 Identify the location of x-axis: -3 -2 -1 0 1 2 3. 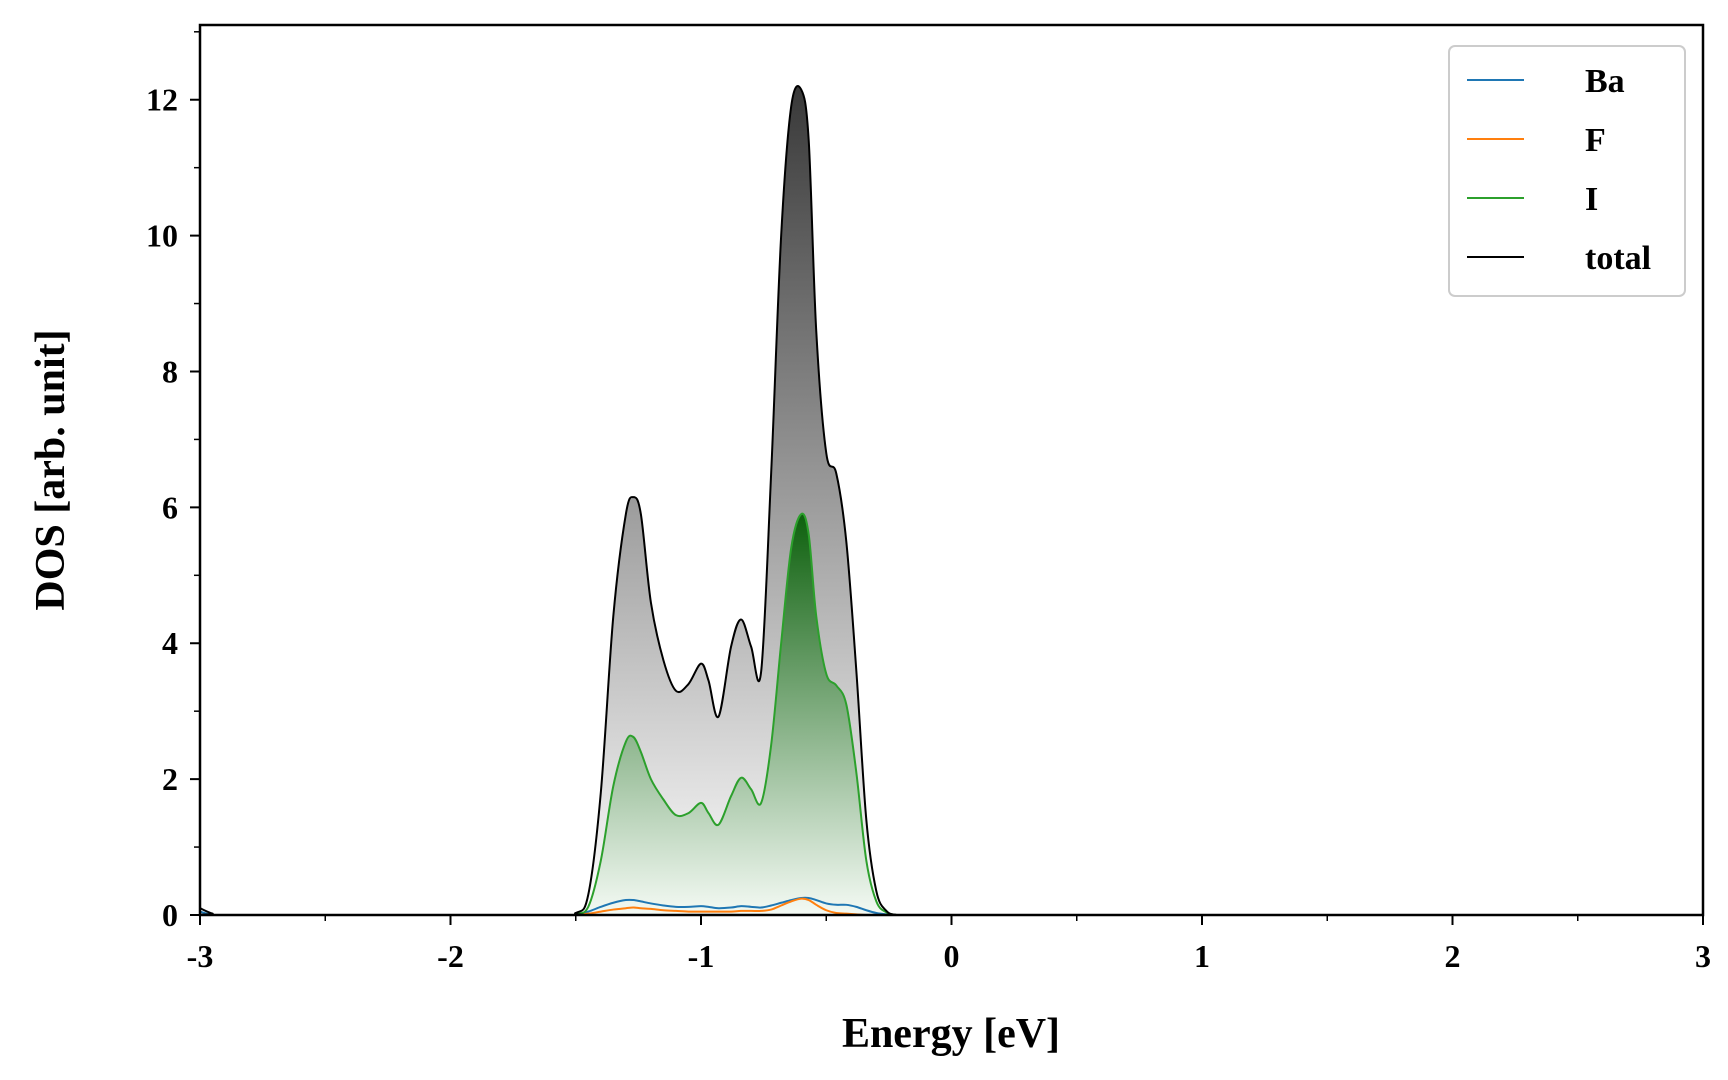
(949, 944).